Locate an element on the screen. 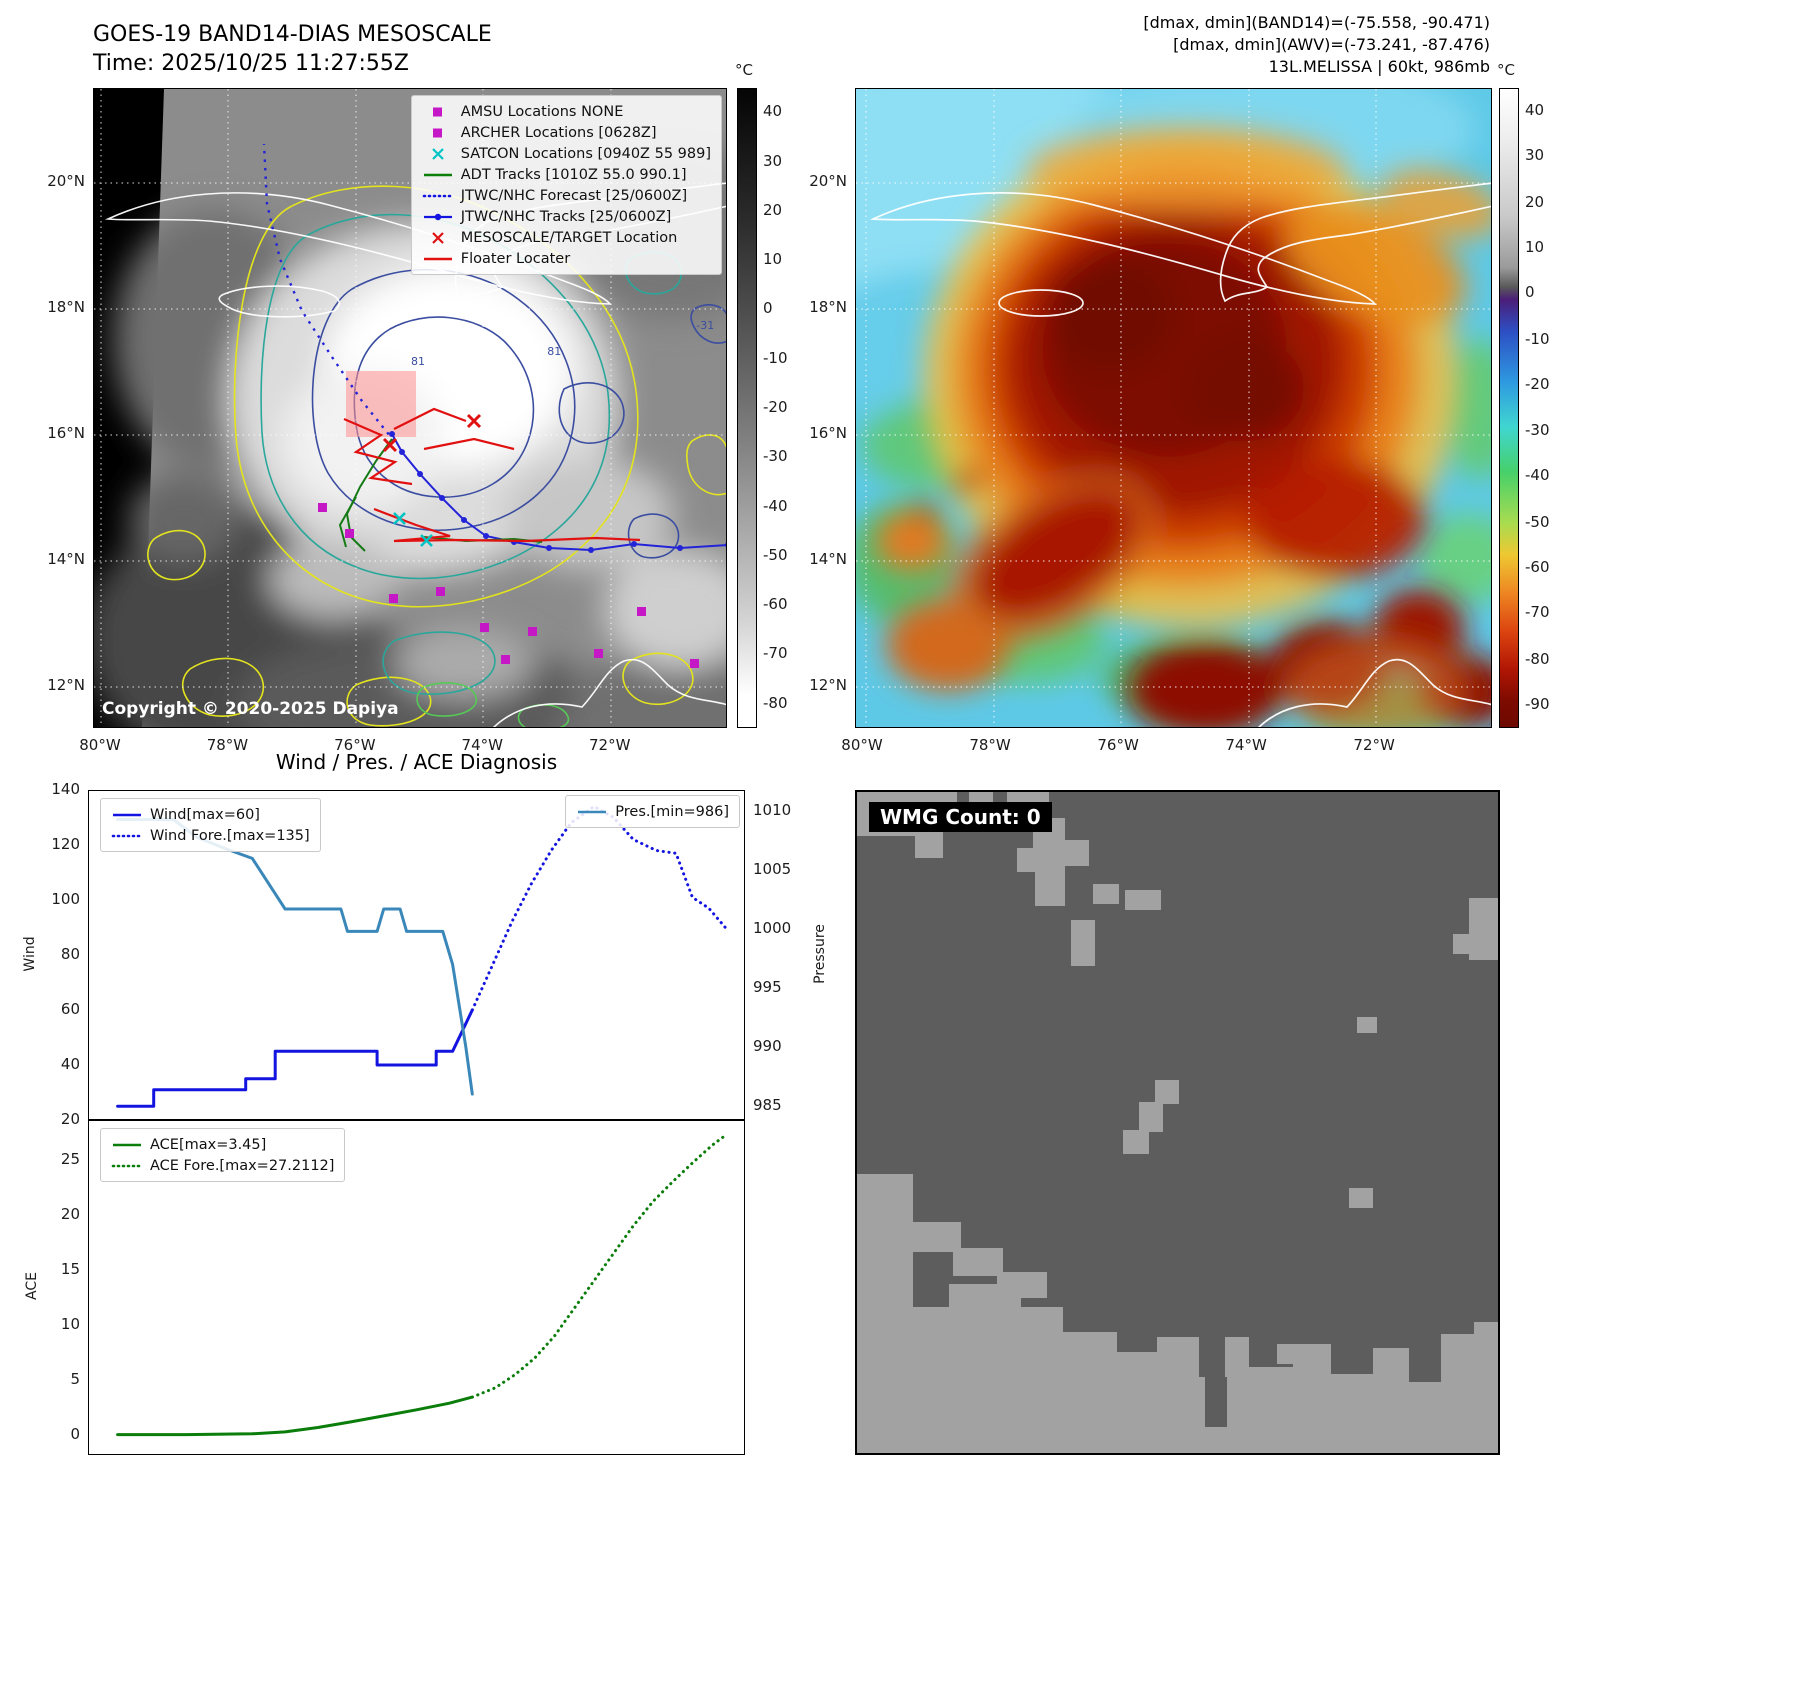 This screenshot has height=1690, width=1797. wind-pres-ytick-right: 1000 is located at coordinates (772, 928).